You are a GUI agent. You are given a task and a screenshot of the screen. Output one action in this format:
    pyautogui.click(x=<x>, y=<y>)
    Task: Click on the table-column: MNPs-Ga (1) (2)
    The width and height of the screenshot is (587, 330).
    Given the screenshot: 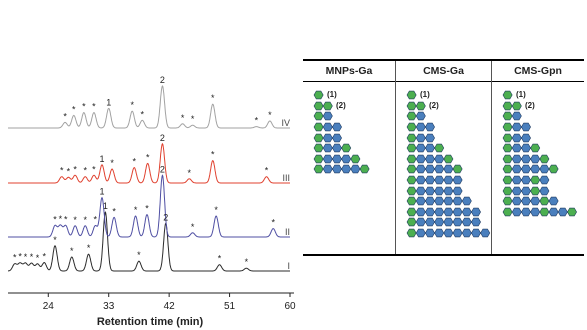 What is the action you would take?
    pyautogui.click(x=349, y=157)
    